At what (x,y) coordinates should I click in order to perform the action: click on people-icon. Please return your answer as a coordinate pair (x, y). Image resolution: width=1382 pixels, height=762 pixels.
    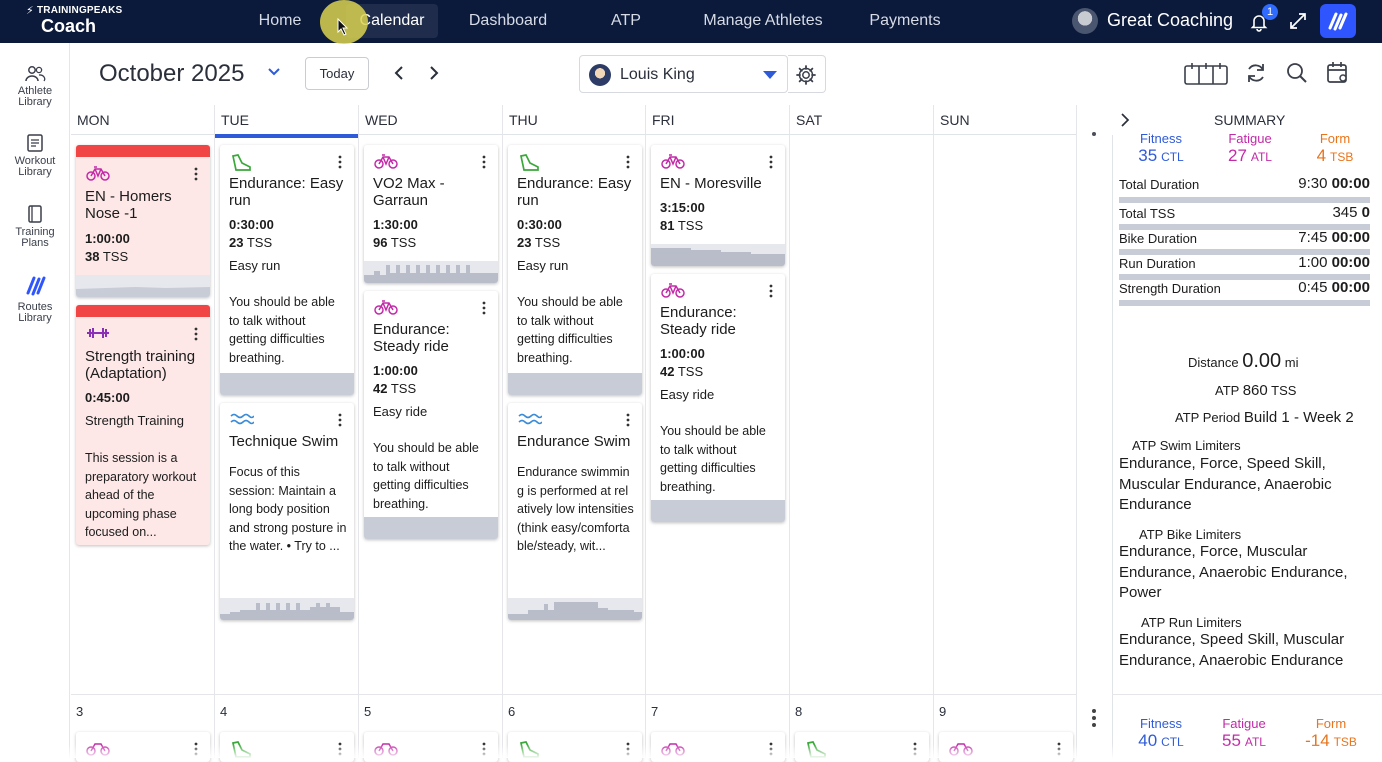
    Looking at the image, I should click on (35, 74).